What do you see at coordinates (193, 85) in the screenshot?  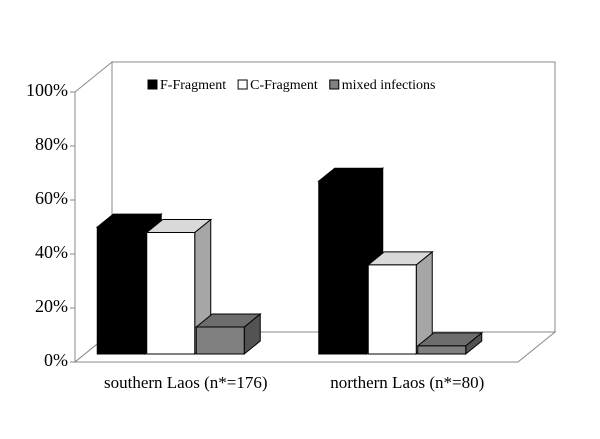 I see `legend-label: F-Fragment` at bounding box center [193, 85].